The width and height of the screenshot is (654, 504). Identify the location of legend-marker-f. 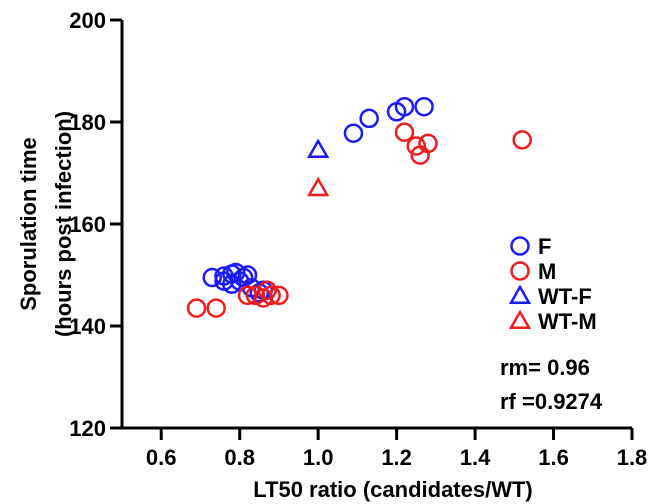
(520, 246).